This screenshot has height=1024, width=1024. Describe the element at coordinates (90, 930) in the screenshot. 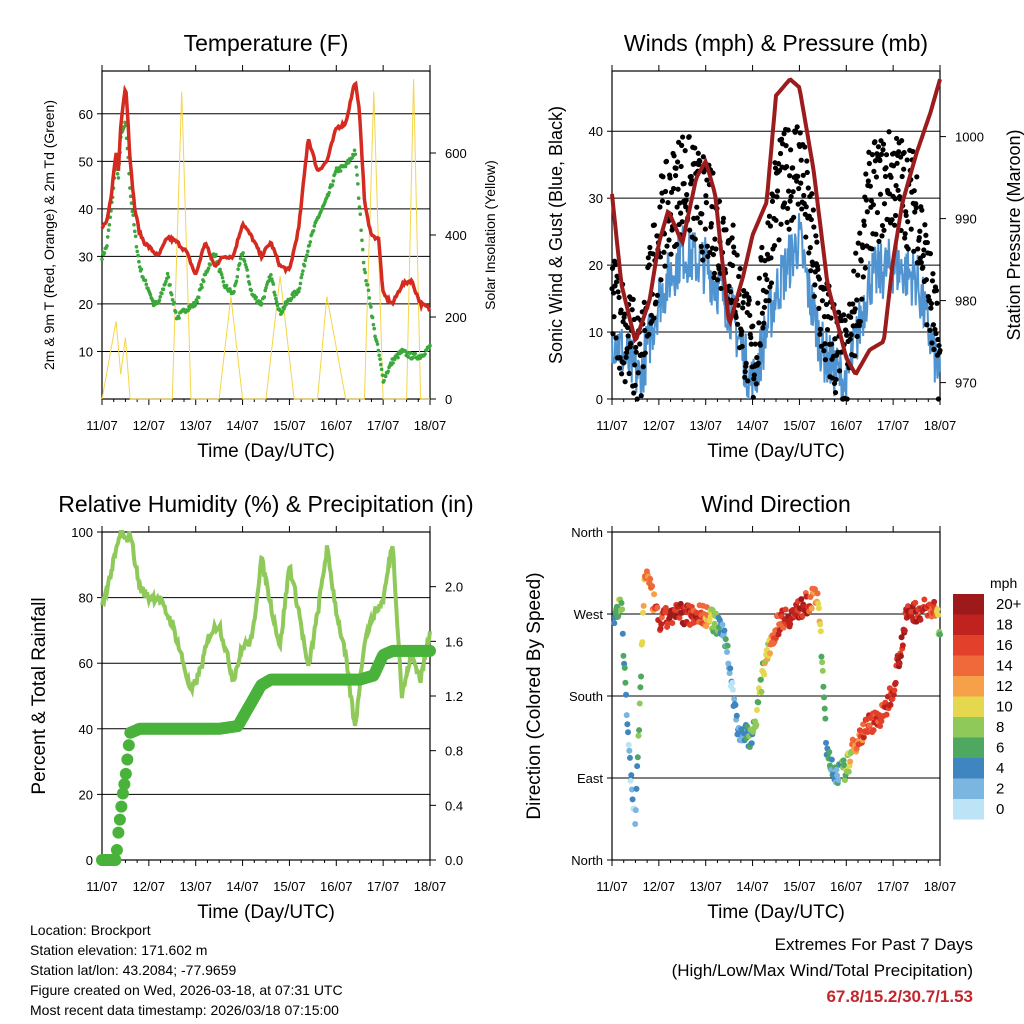

I see `station-location: Location: Brockport` at that location.